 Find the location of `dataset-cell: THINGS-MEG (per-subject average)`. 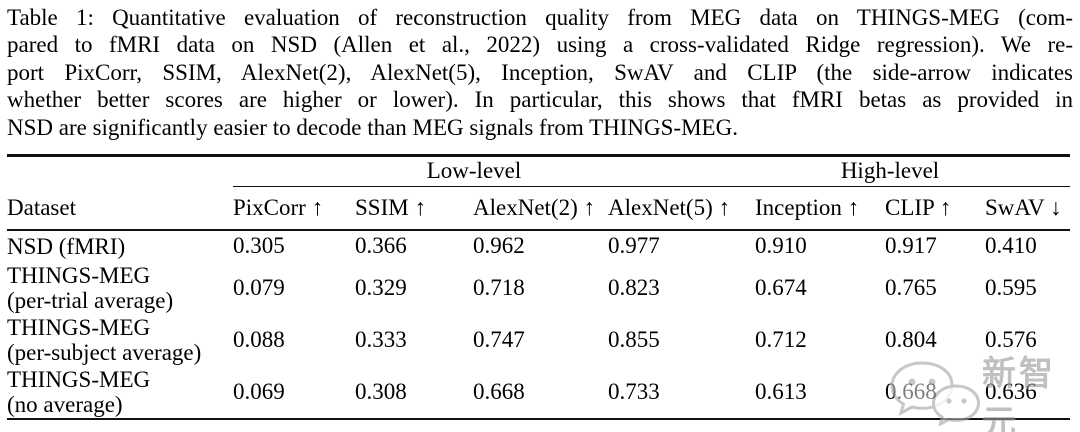

dataset-cell: THINGS-MEG (per-subject average) is located at coordinates (120, 340).